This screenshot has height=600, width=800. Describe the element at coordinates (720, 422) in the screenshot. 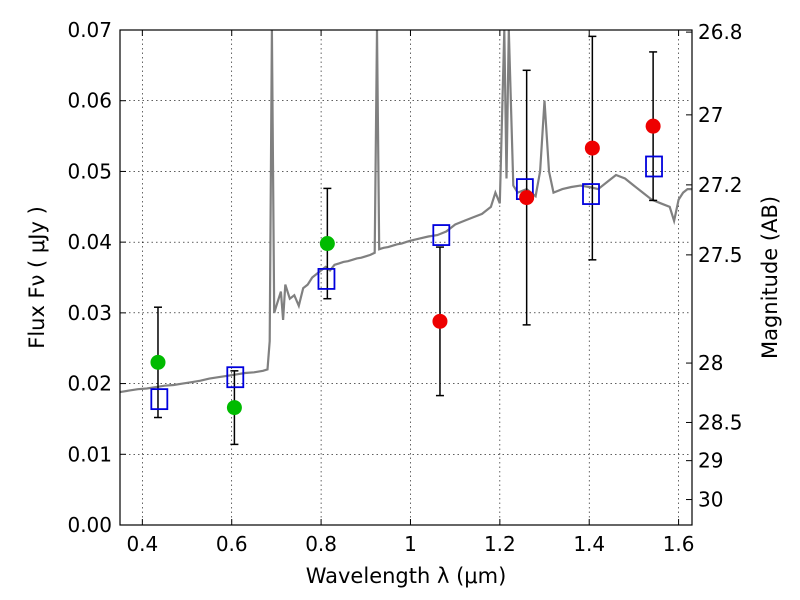

I see `y2-tick-label: 28.5` at that location.